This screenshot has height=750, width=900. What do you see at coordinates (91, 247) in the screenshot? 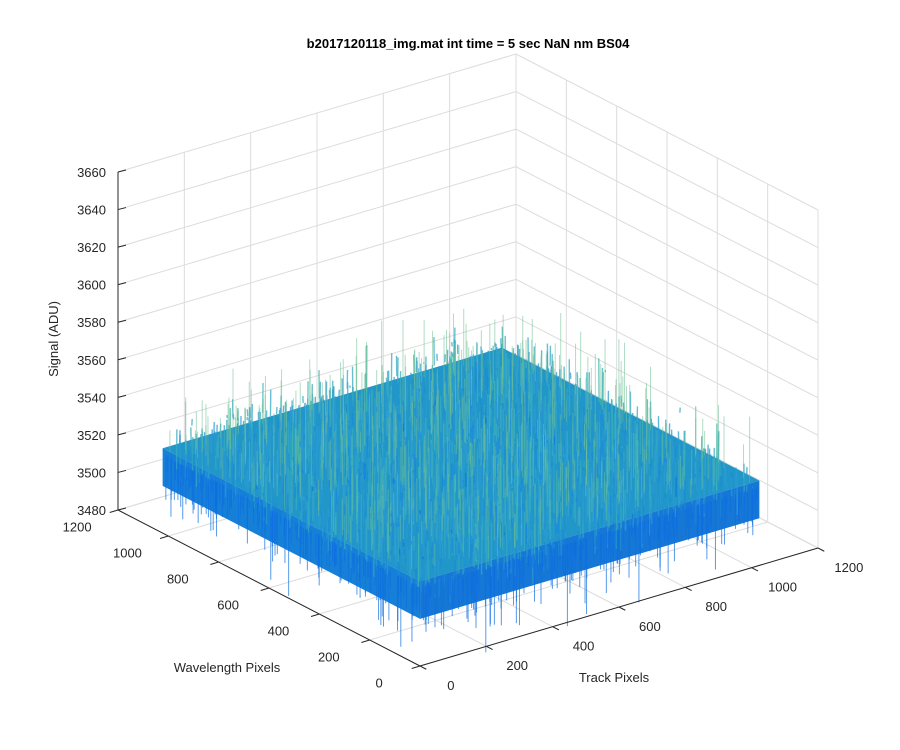
I see `z-tick-label: 3620` at bounding box center [91, 247].